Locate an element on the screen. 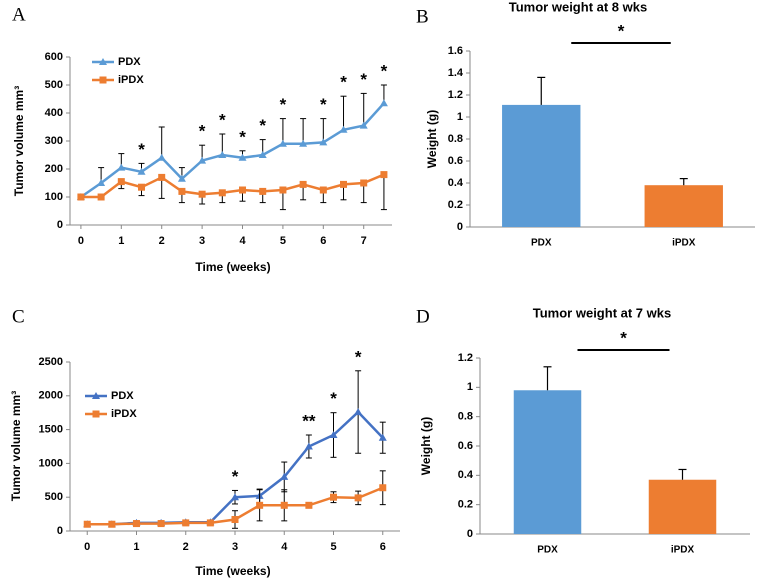  x-tick-label: 7 is located at coordinates (364, 241).